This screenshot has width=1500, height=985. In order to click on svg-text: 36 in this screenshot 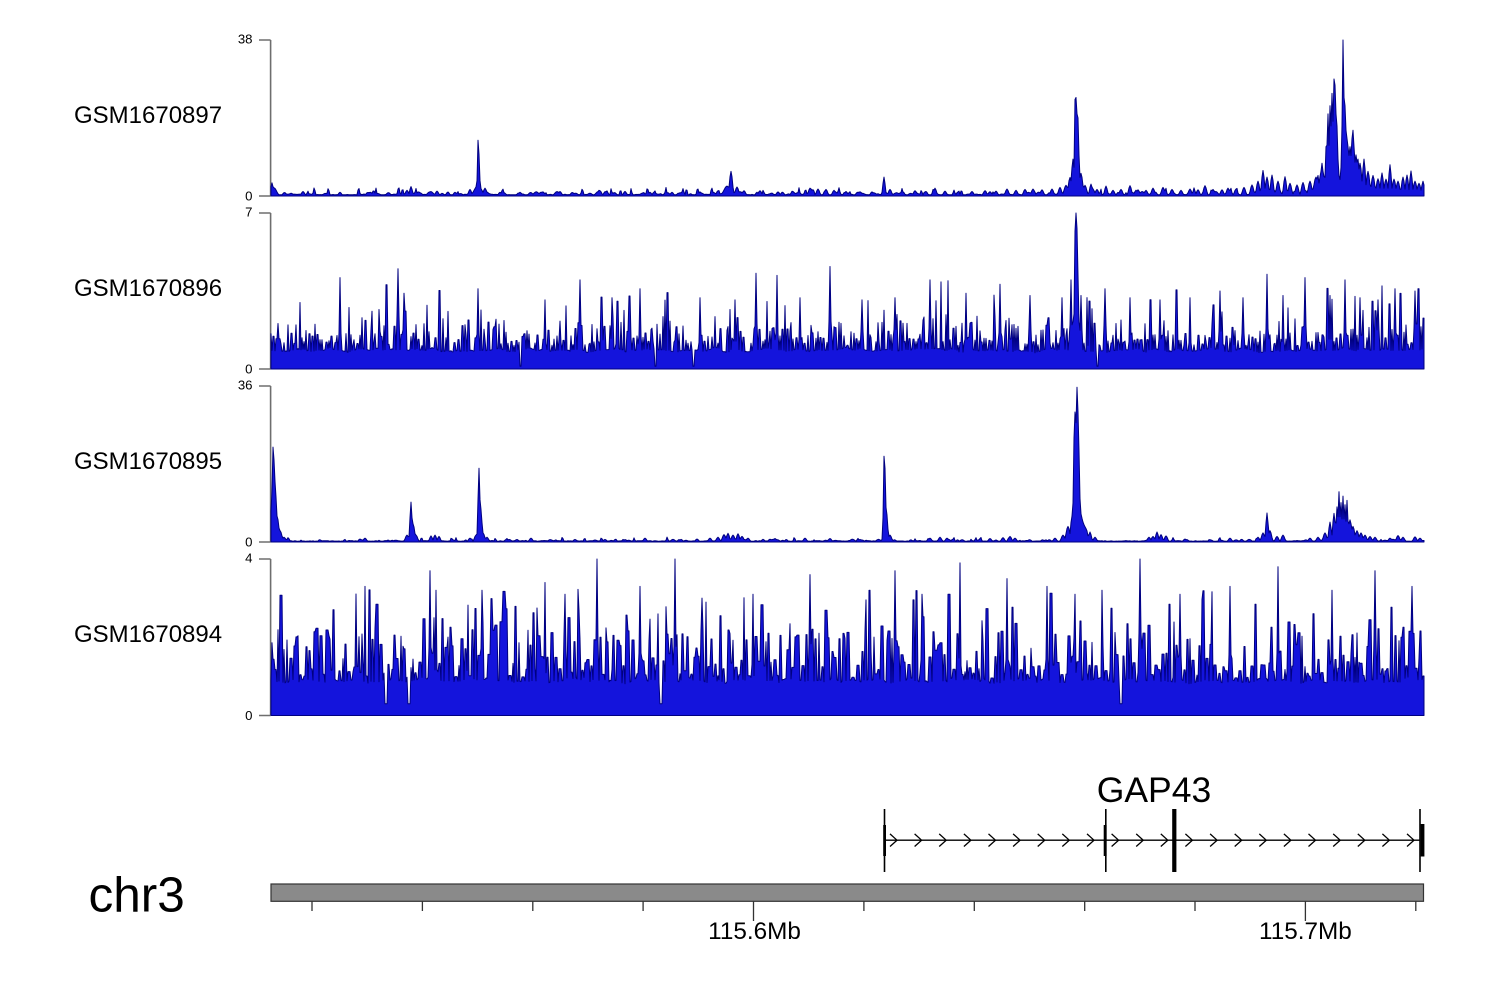, I will do `click(245, 384)`.